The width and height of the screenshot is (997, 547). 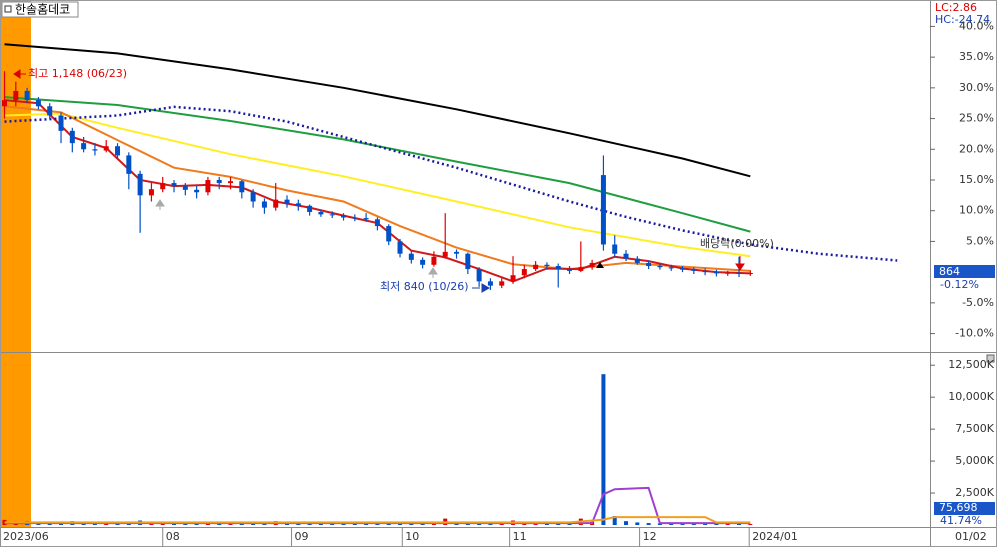 What do you see at coordinates (19, 74) in the screenshot?
I see `high-arrow` at bounding box center [19, 74].